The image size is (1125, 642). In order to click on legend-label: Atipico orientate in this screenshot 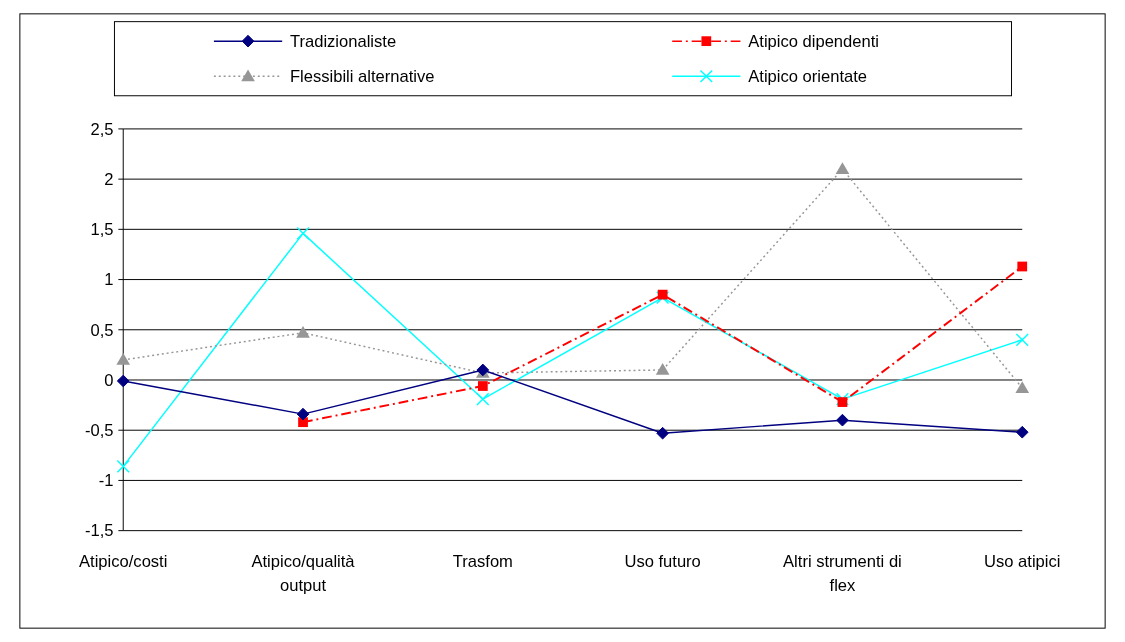, I will do `click(808, 77)`.